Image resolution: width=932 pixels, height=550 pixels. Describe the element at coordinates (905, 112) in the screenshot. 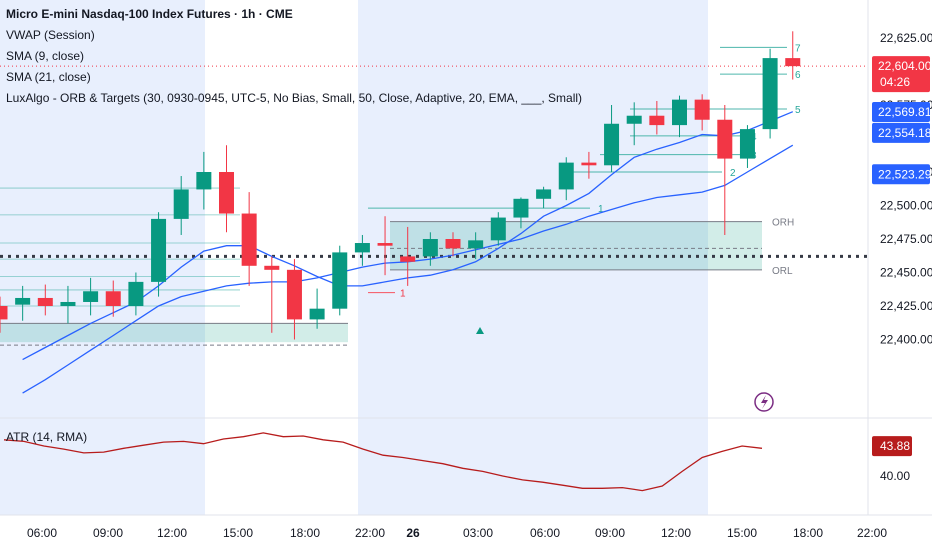

I see `price-tag-value: 22,569.81` at that location.